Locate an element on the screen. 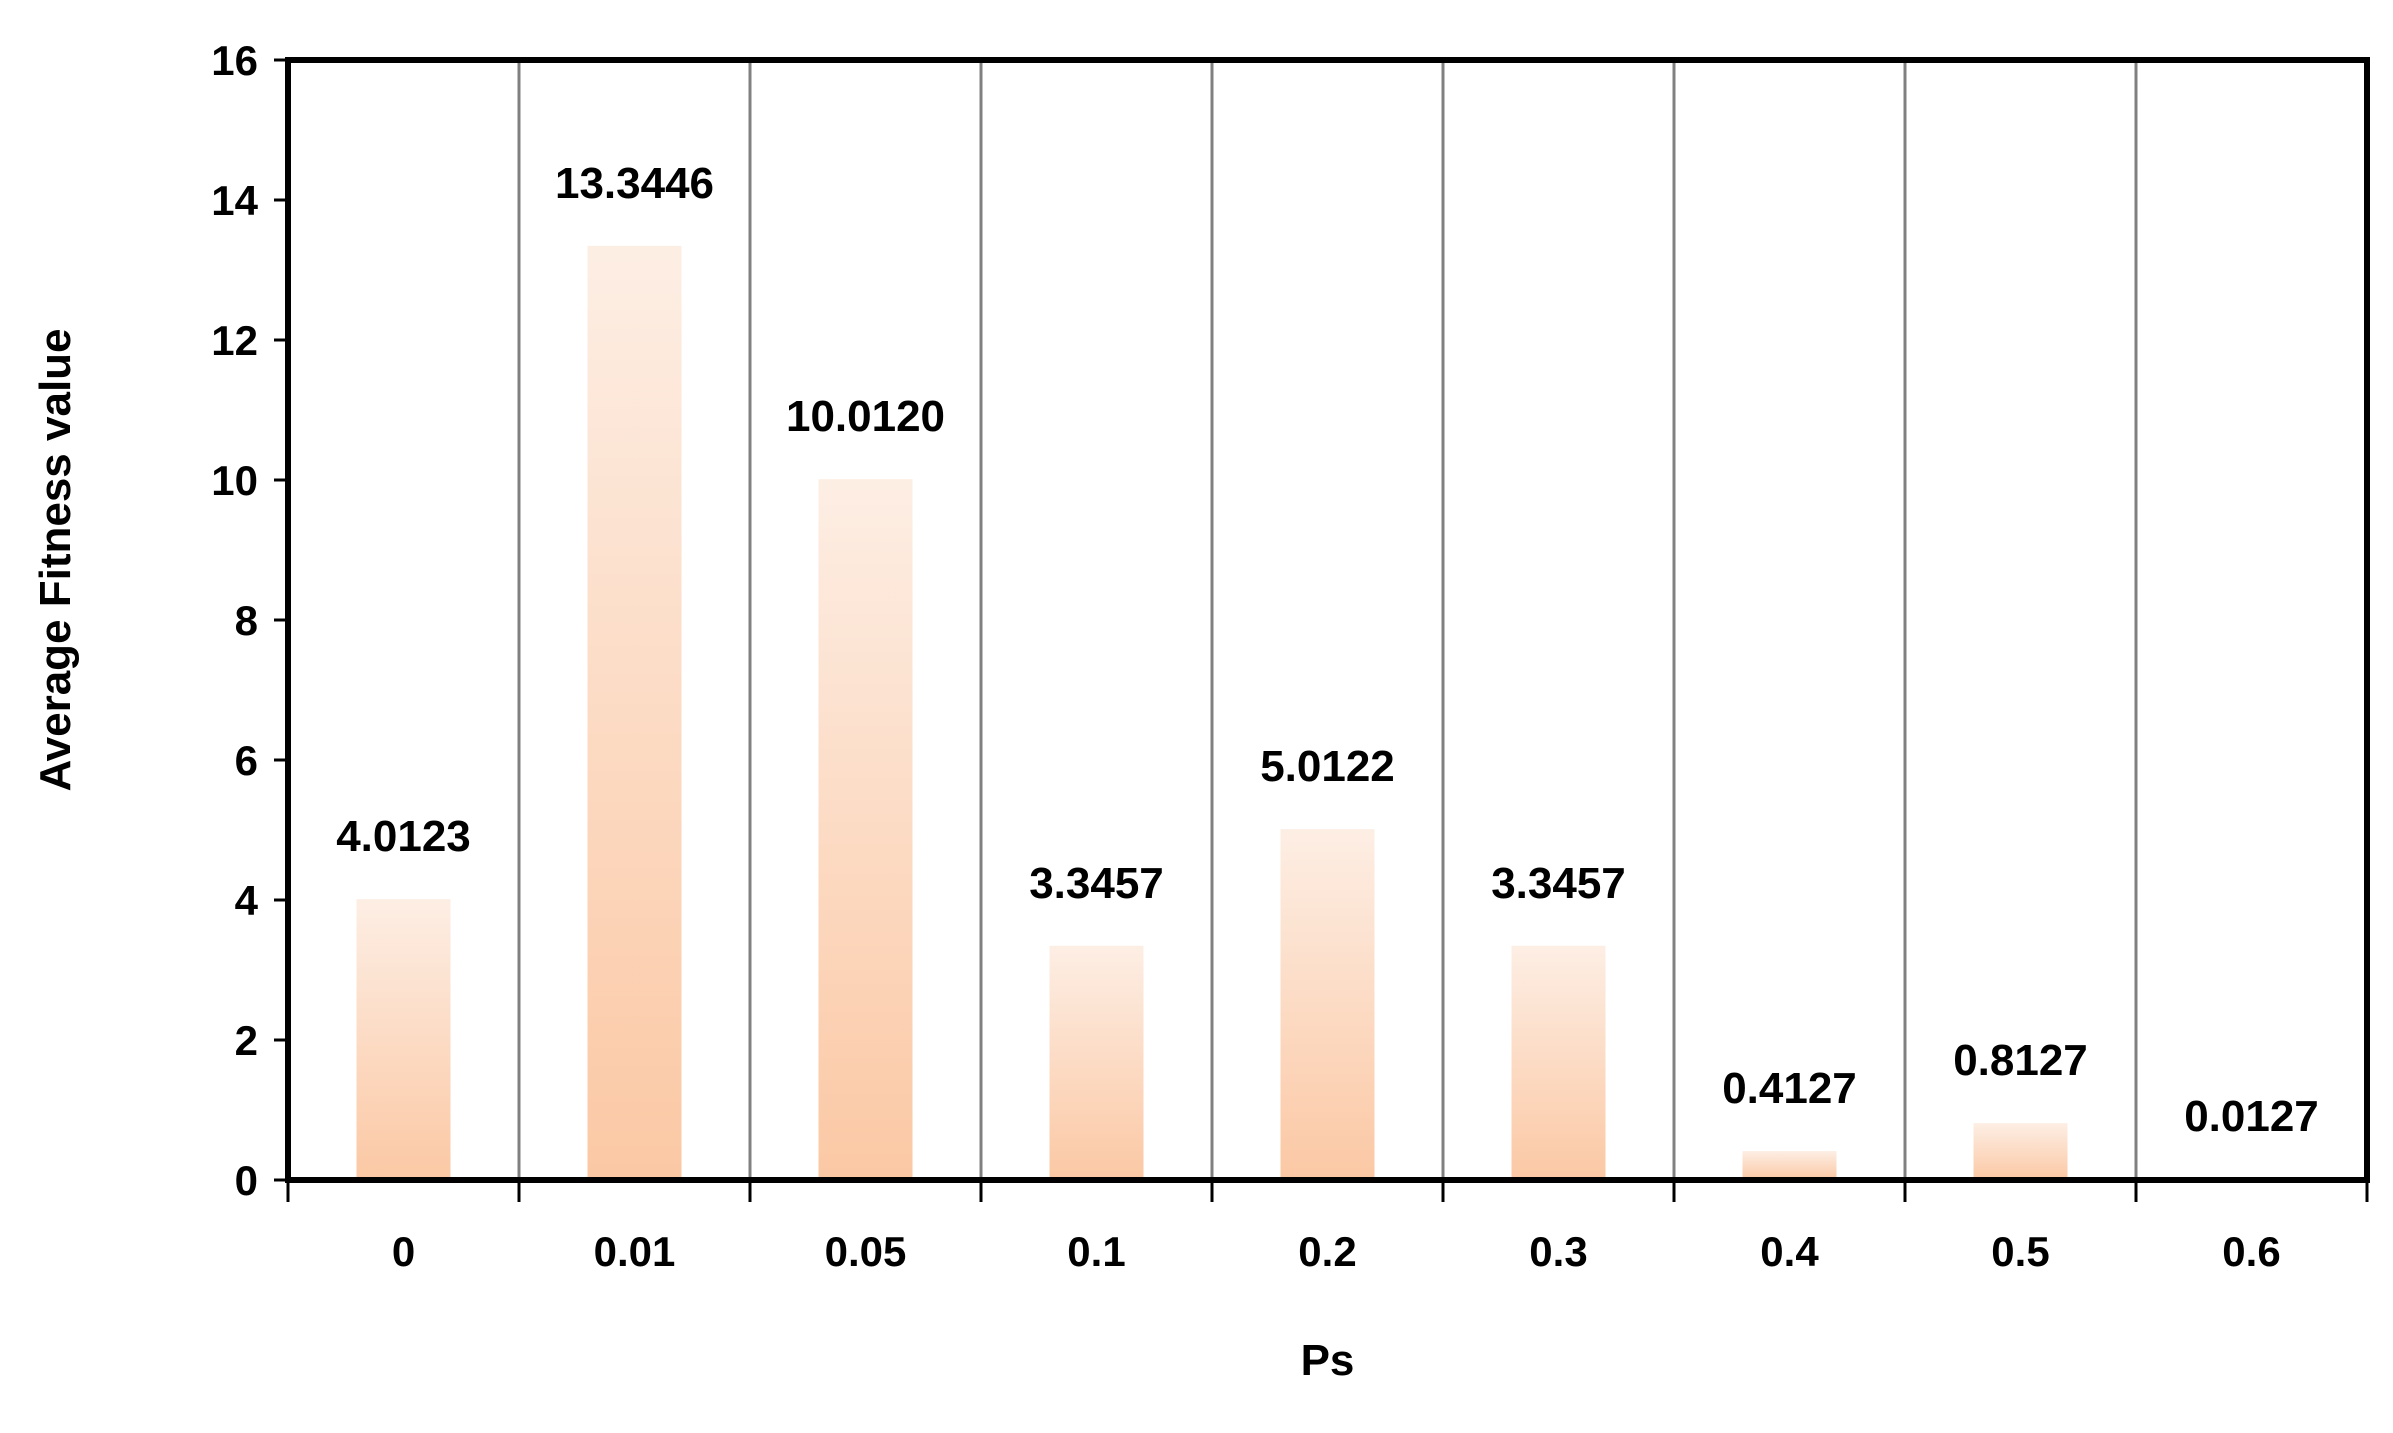 The image size is (2393, 1433). x-tick-label: 0.1 is located at coordinates (1096, 1251).